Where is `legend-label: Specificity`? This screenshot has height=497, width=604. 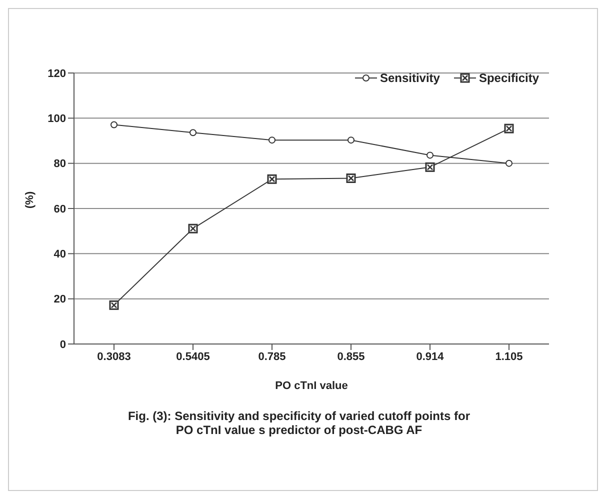 legend-label: Specificity is located at coordinates (508, 78).